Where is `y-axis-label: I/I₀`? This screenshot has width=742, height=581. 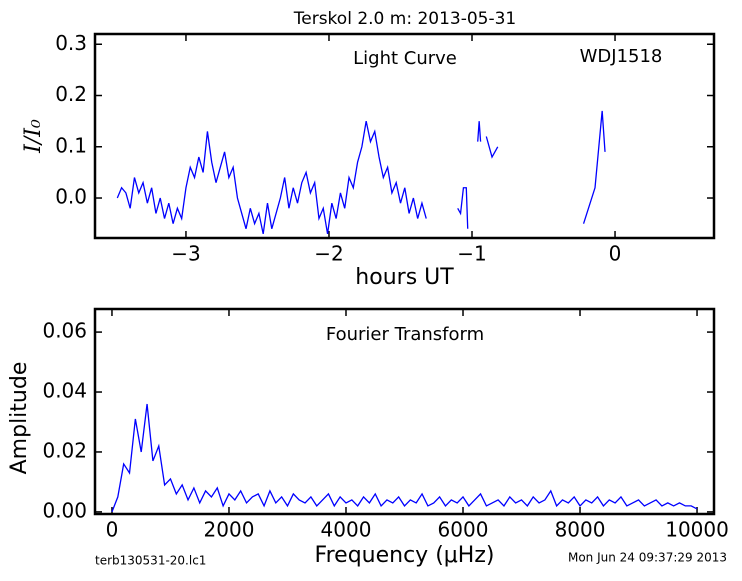
y-axis-label: I/I₀ is located at coordinates (33, 136).